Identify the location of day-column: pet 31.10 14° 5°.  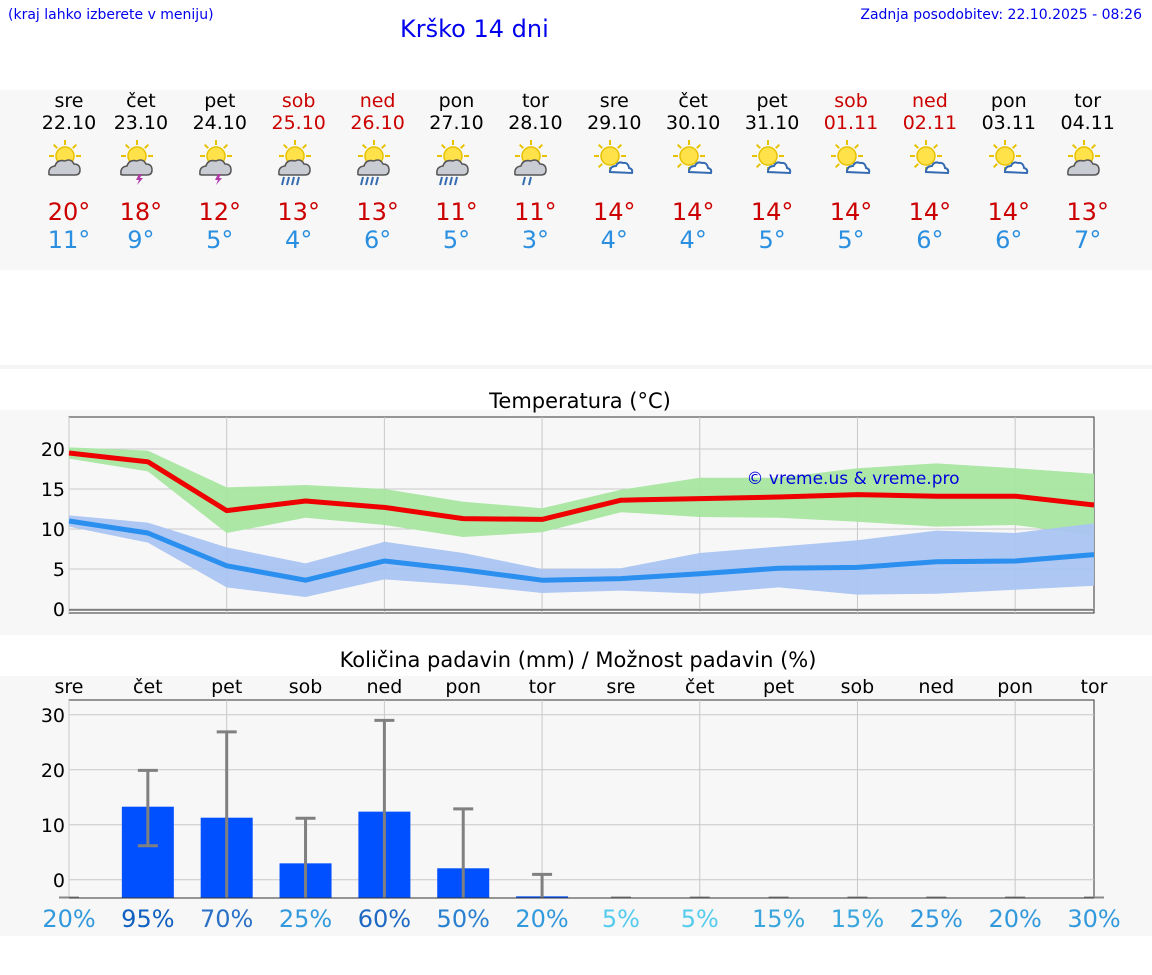
(772, 172).